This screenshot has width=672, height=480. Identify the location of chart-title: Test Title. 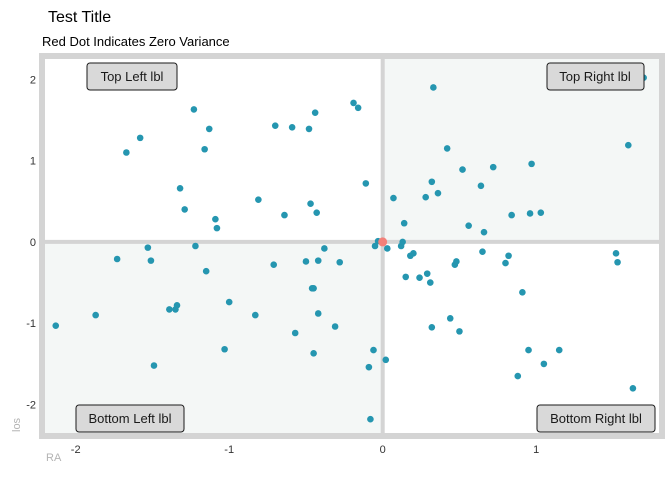
(79, 17).